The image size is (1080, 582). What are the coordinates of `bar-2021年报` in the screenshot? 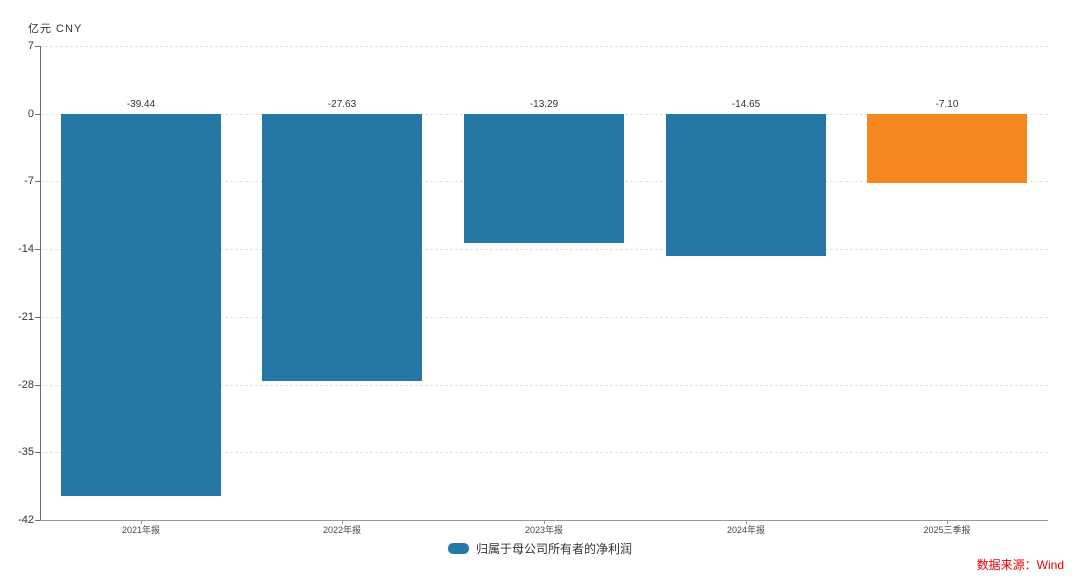 It's located at (141, 305).